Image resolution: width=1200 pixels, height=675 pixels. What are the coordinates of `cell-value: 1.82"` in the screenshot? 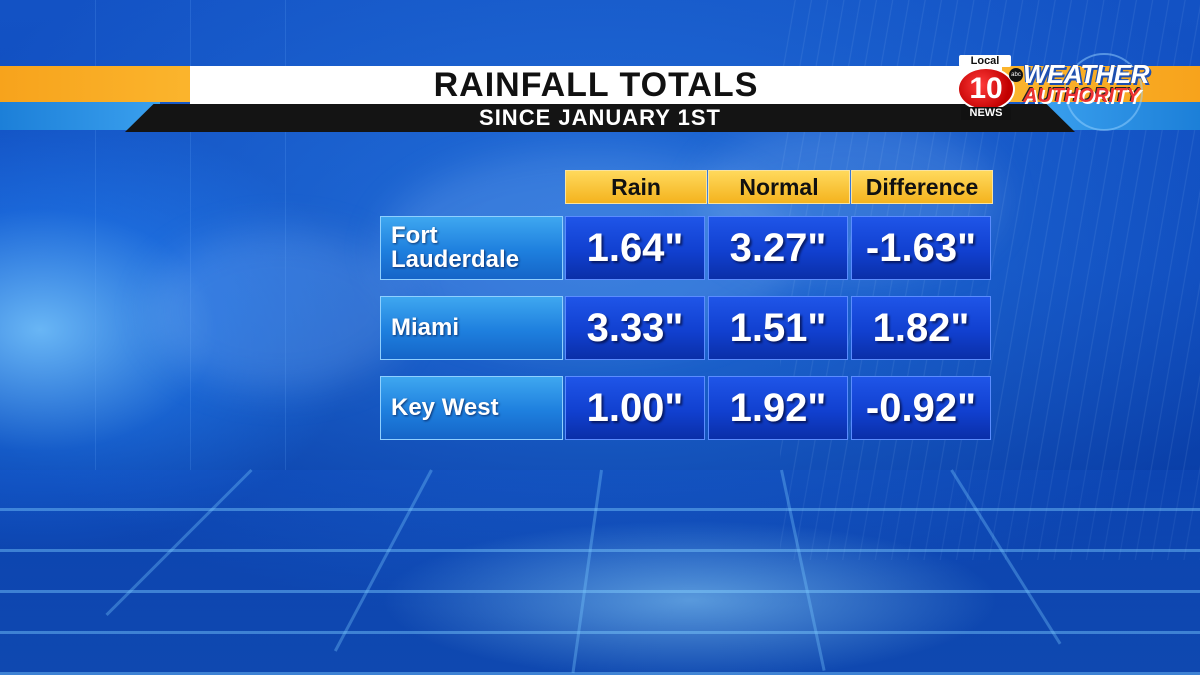 It's located at (921, 327).